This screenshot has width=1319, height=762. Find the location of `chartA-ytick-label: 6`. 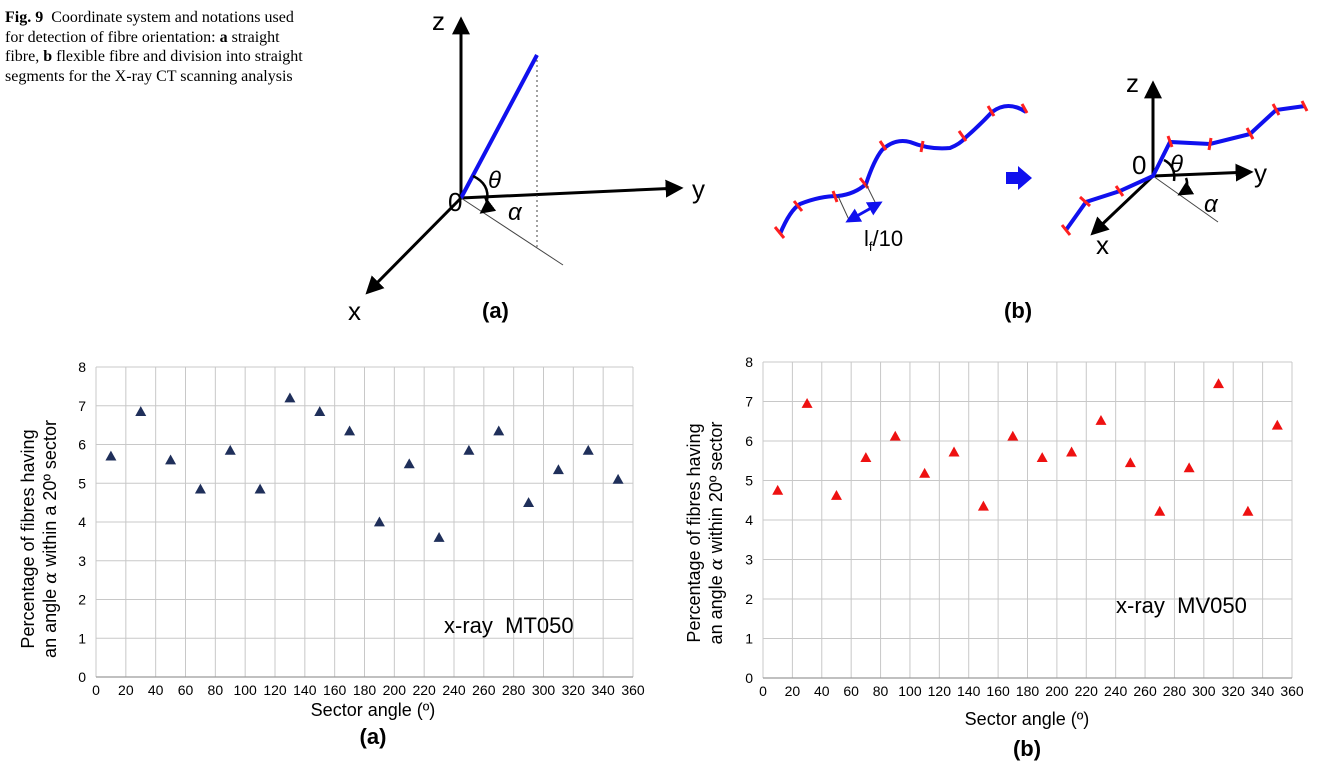

chartA-ytick-label: 6 is located at coordinates (82, 445).